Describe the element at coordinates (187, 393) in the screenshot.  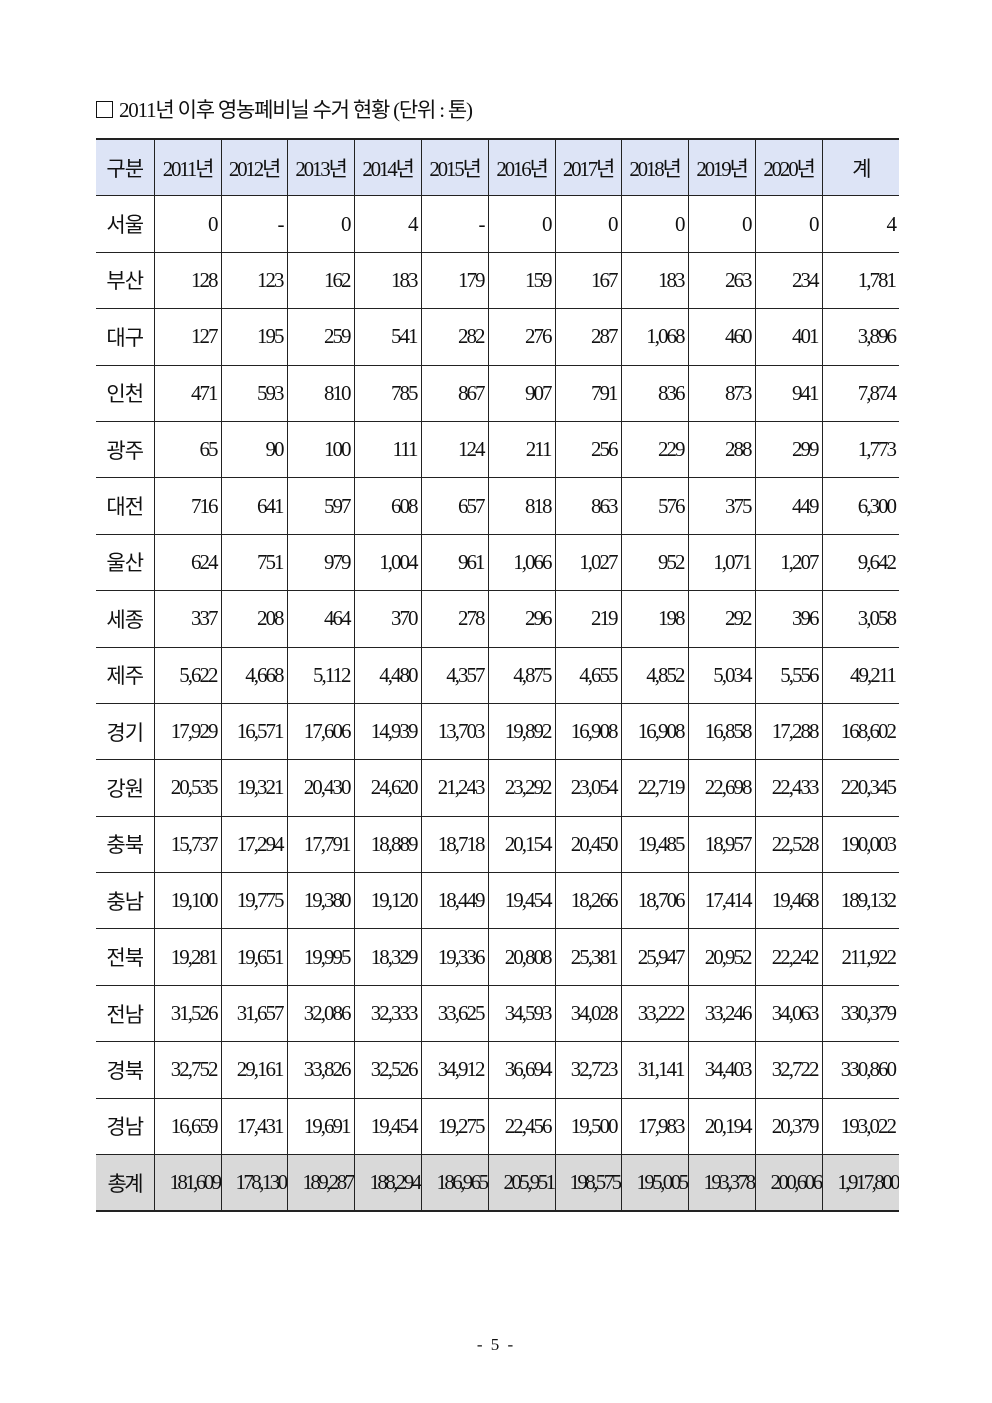
I see `table-cell: 471` at that location.